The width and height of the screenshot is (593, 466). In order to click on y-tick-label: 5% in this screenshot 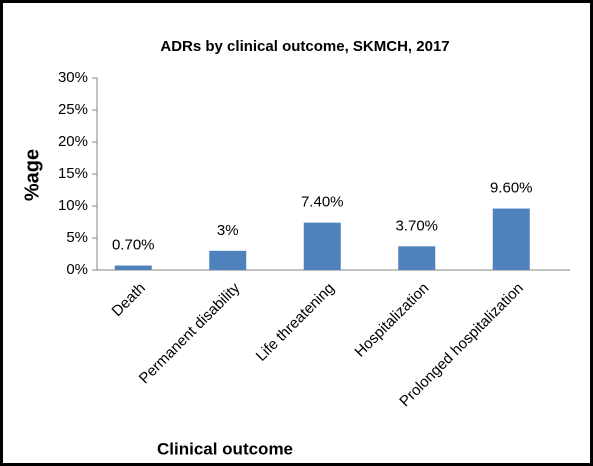, I will do `click(77, 237)`.